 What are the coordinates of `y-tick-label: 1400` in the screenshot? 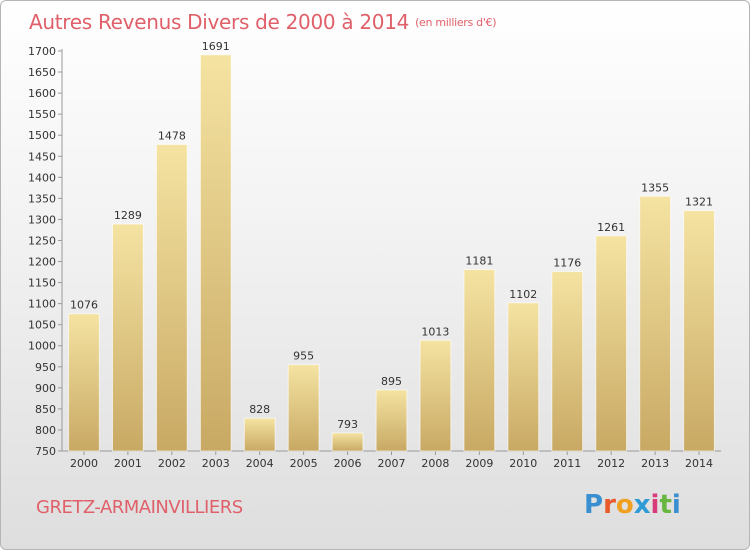 It's located at (42, 177).